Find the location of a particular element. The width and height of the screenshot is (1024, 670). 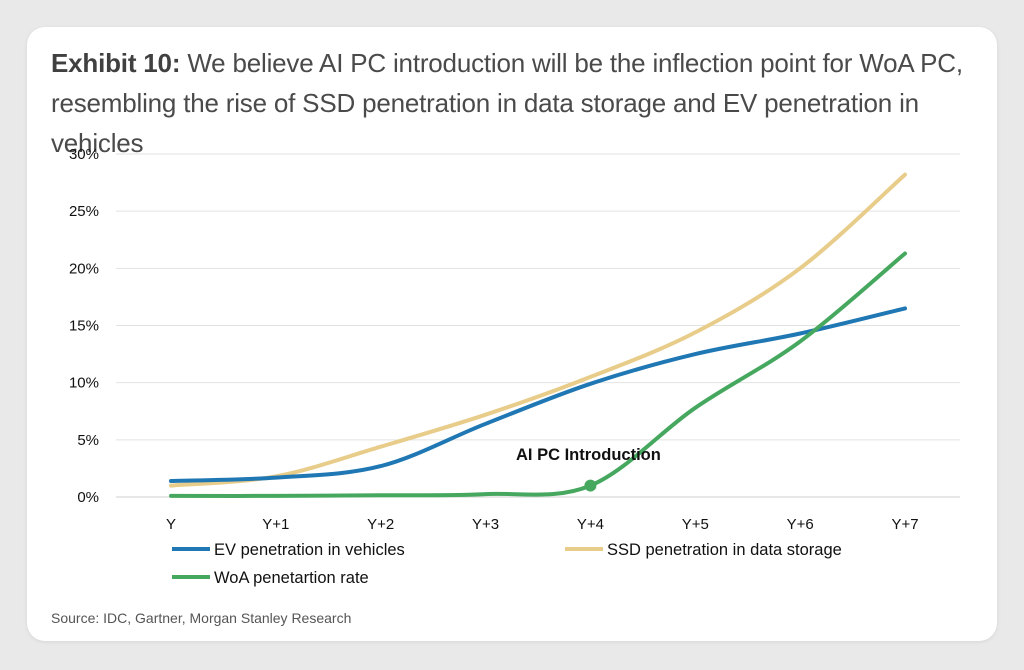

y-tick-label: 30% is located at coordinates (84, 154).